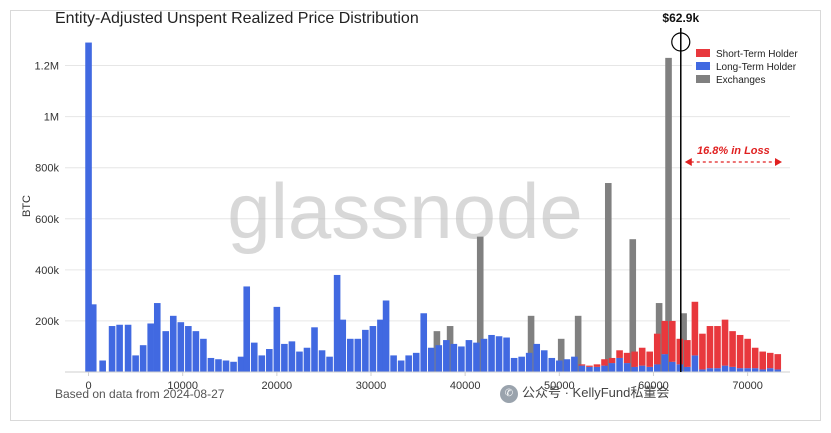  What do you see at coordinates (465, 386) in the screenshot?
I see `x-tick-label: 40000` at bounding box center [465, 386].